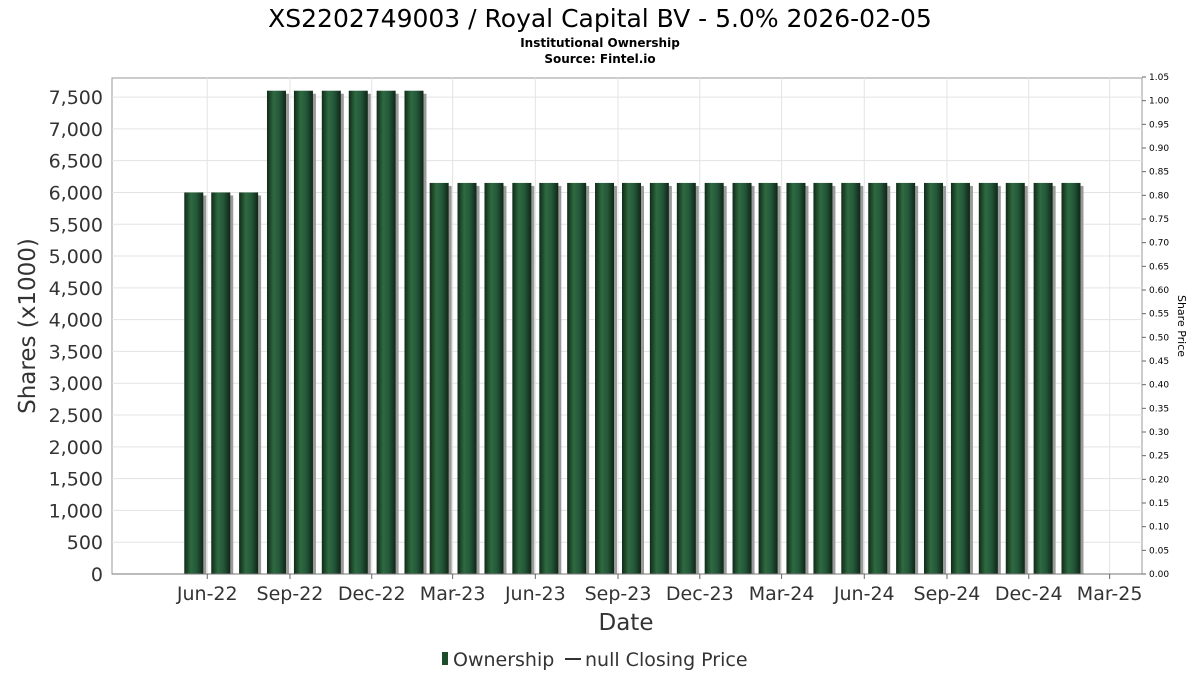  Describe the element at coordinates (76, 98) in the screenshot. I see `y-tick-label: 7,500` at that location.